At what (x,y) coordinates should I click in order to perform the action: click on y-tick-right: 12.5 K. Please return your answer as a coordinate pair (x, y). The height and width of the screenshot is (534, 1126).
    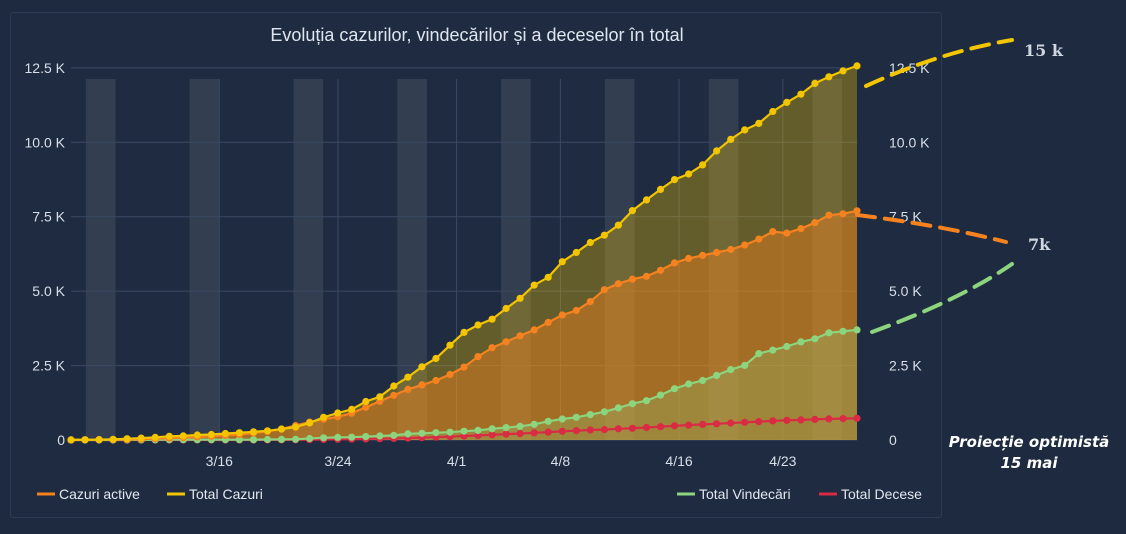
    Looking at the image, I should click on (909, 68).